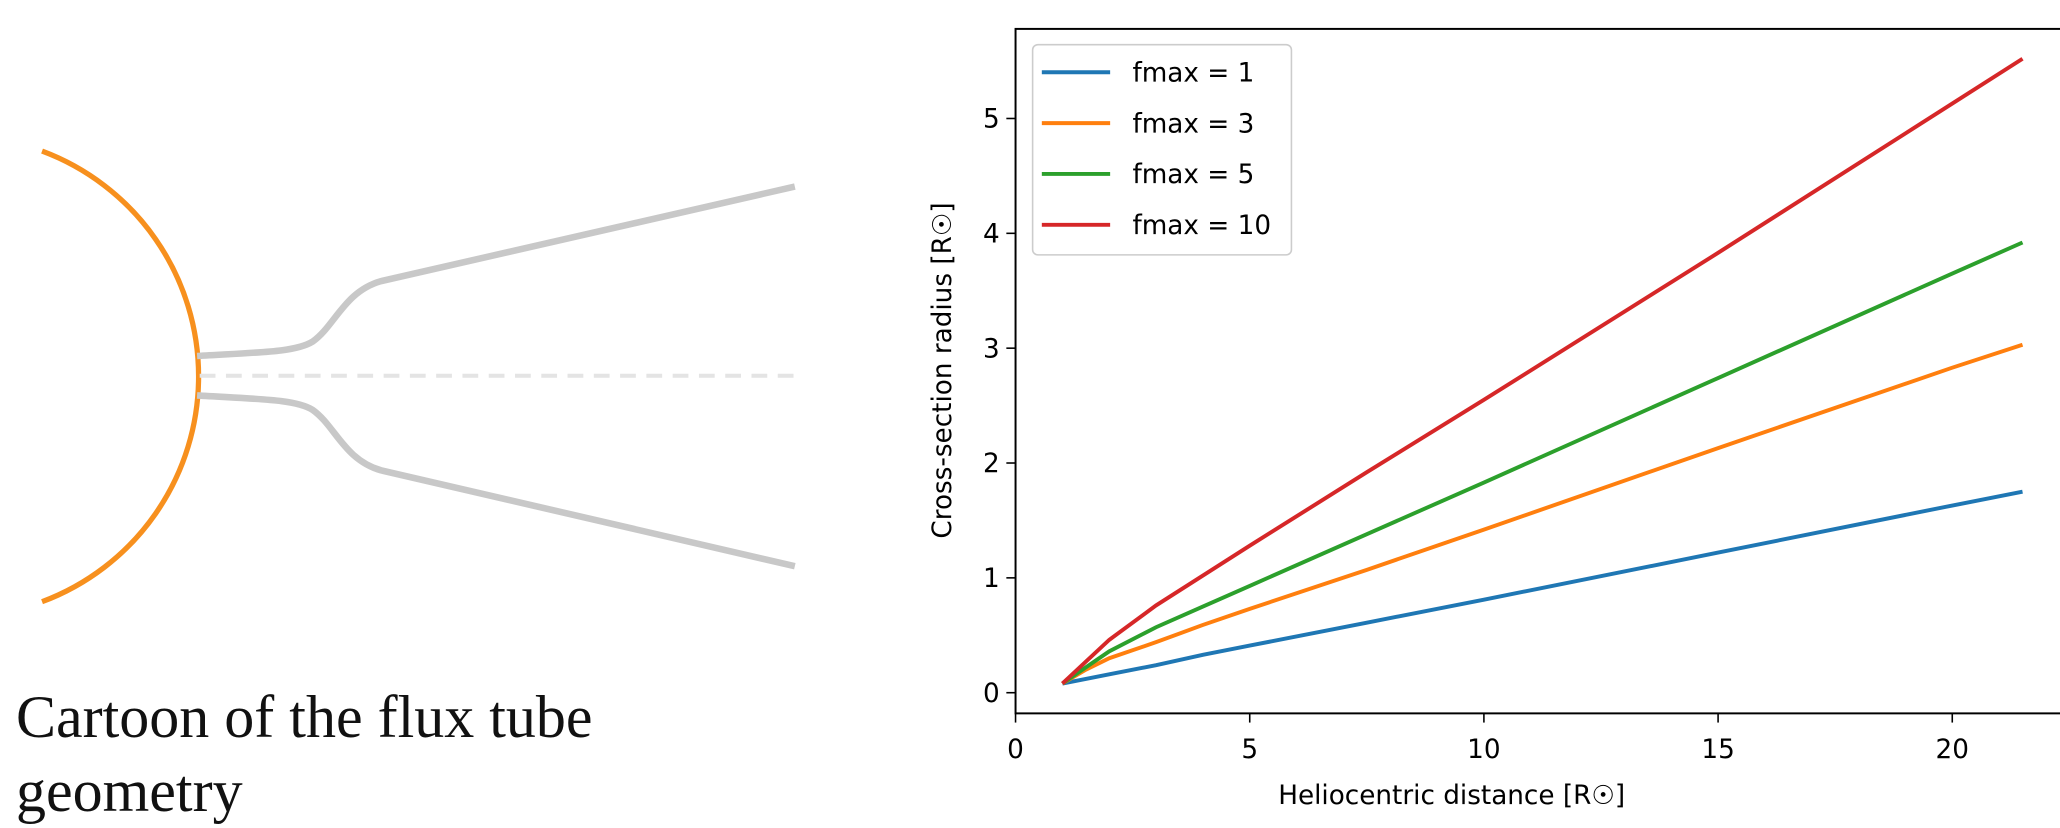 This screenshot has width=2060, height=828. Describe the element at coordinates (991, 579) in the screenshot. I see `y-tick-label: 1` at that location.